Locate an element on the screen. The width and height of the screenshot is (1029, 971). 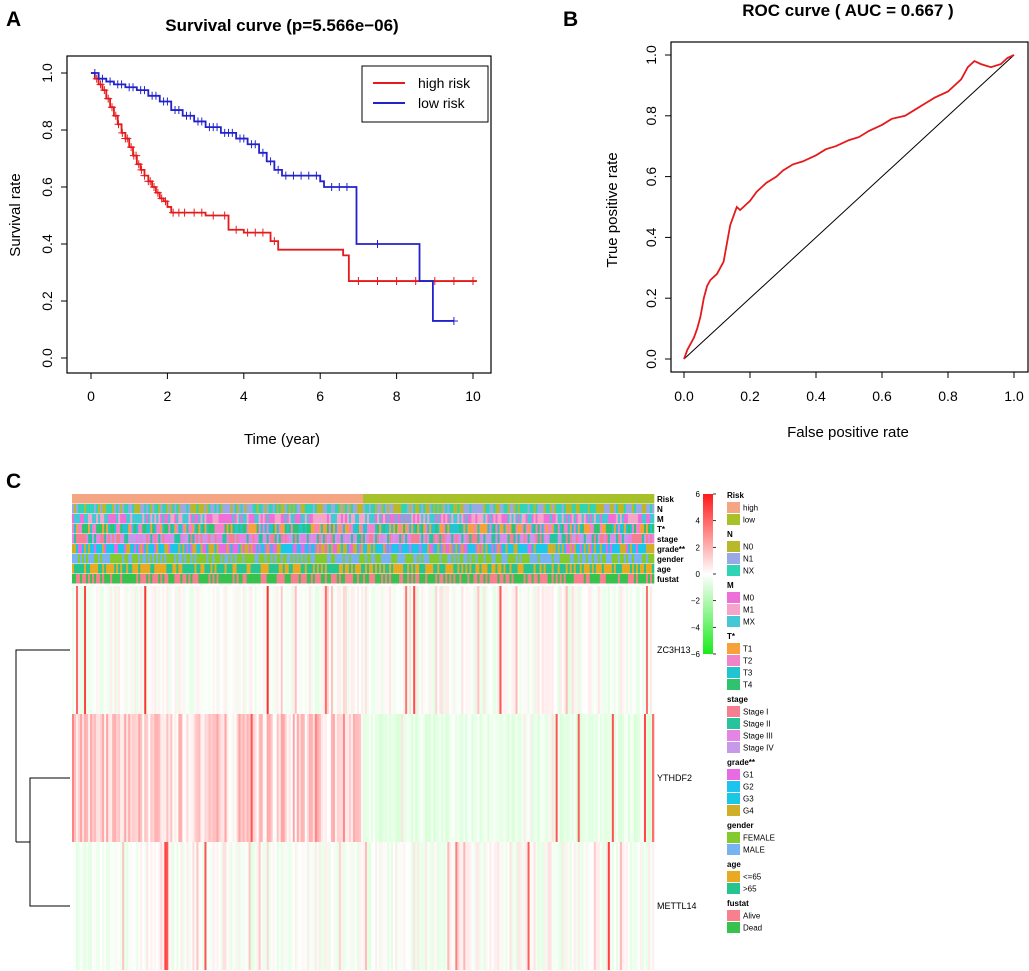
legend-item-label: G3 is located at coordinates (748, 799).